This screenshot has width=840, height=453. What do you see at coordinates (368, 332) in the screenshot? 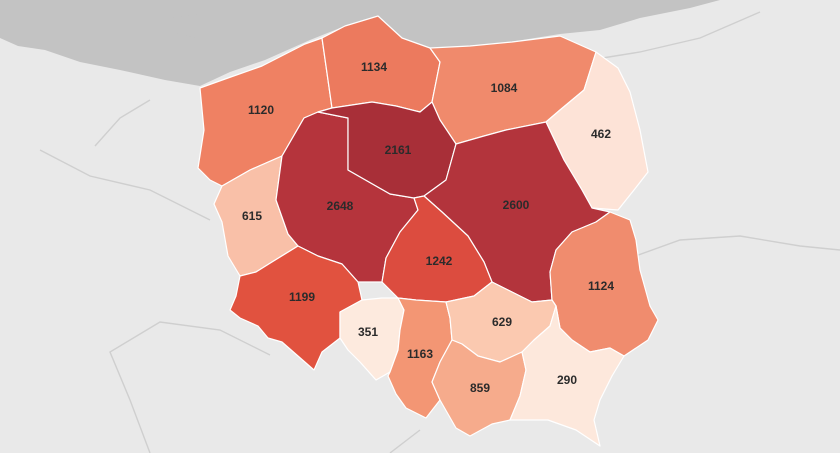
I see `label-opolskie: 351` at bounding box center [368, 332].